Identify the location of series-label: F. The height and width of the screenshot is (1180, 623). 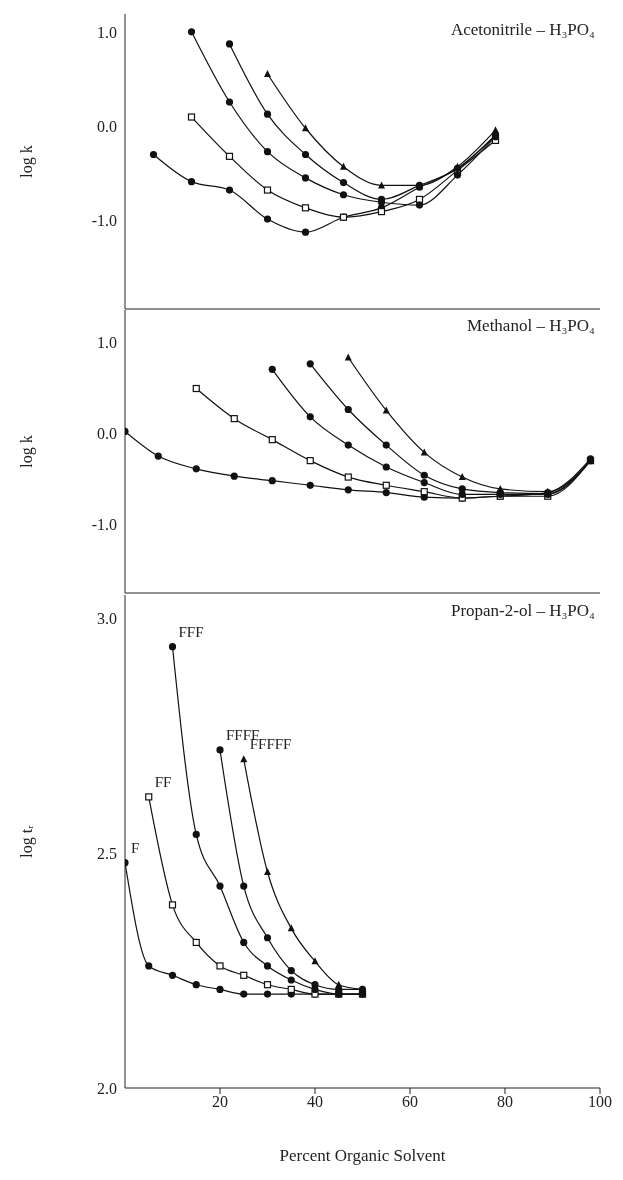
(135, 847).